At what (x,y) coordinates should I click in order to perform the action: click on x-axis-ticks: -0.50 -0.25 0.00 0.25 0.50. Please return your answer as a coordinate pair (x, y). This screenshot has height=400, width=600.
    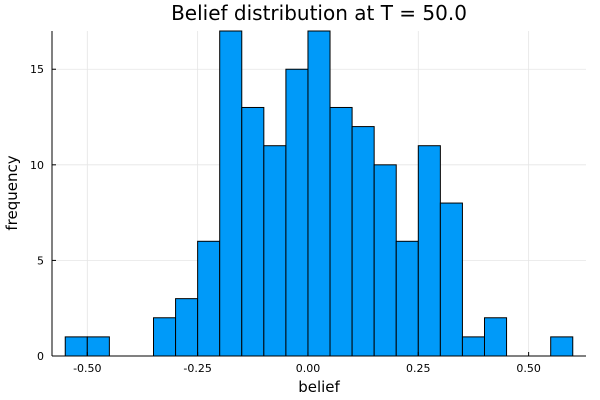
    Looking at the image, I should click on (307, 363).